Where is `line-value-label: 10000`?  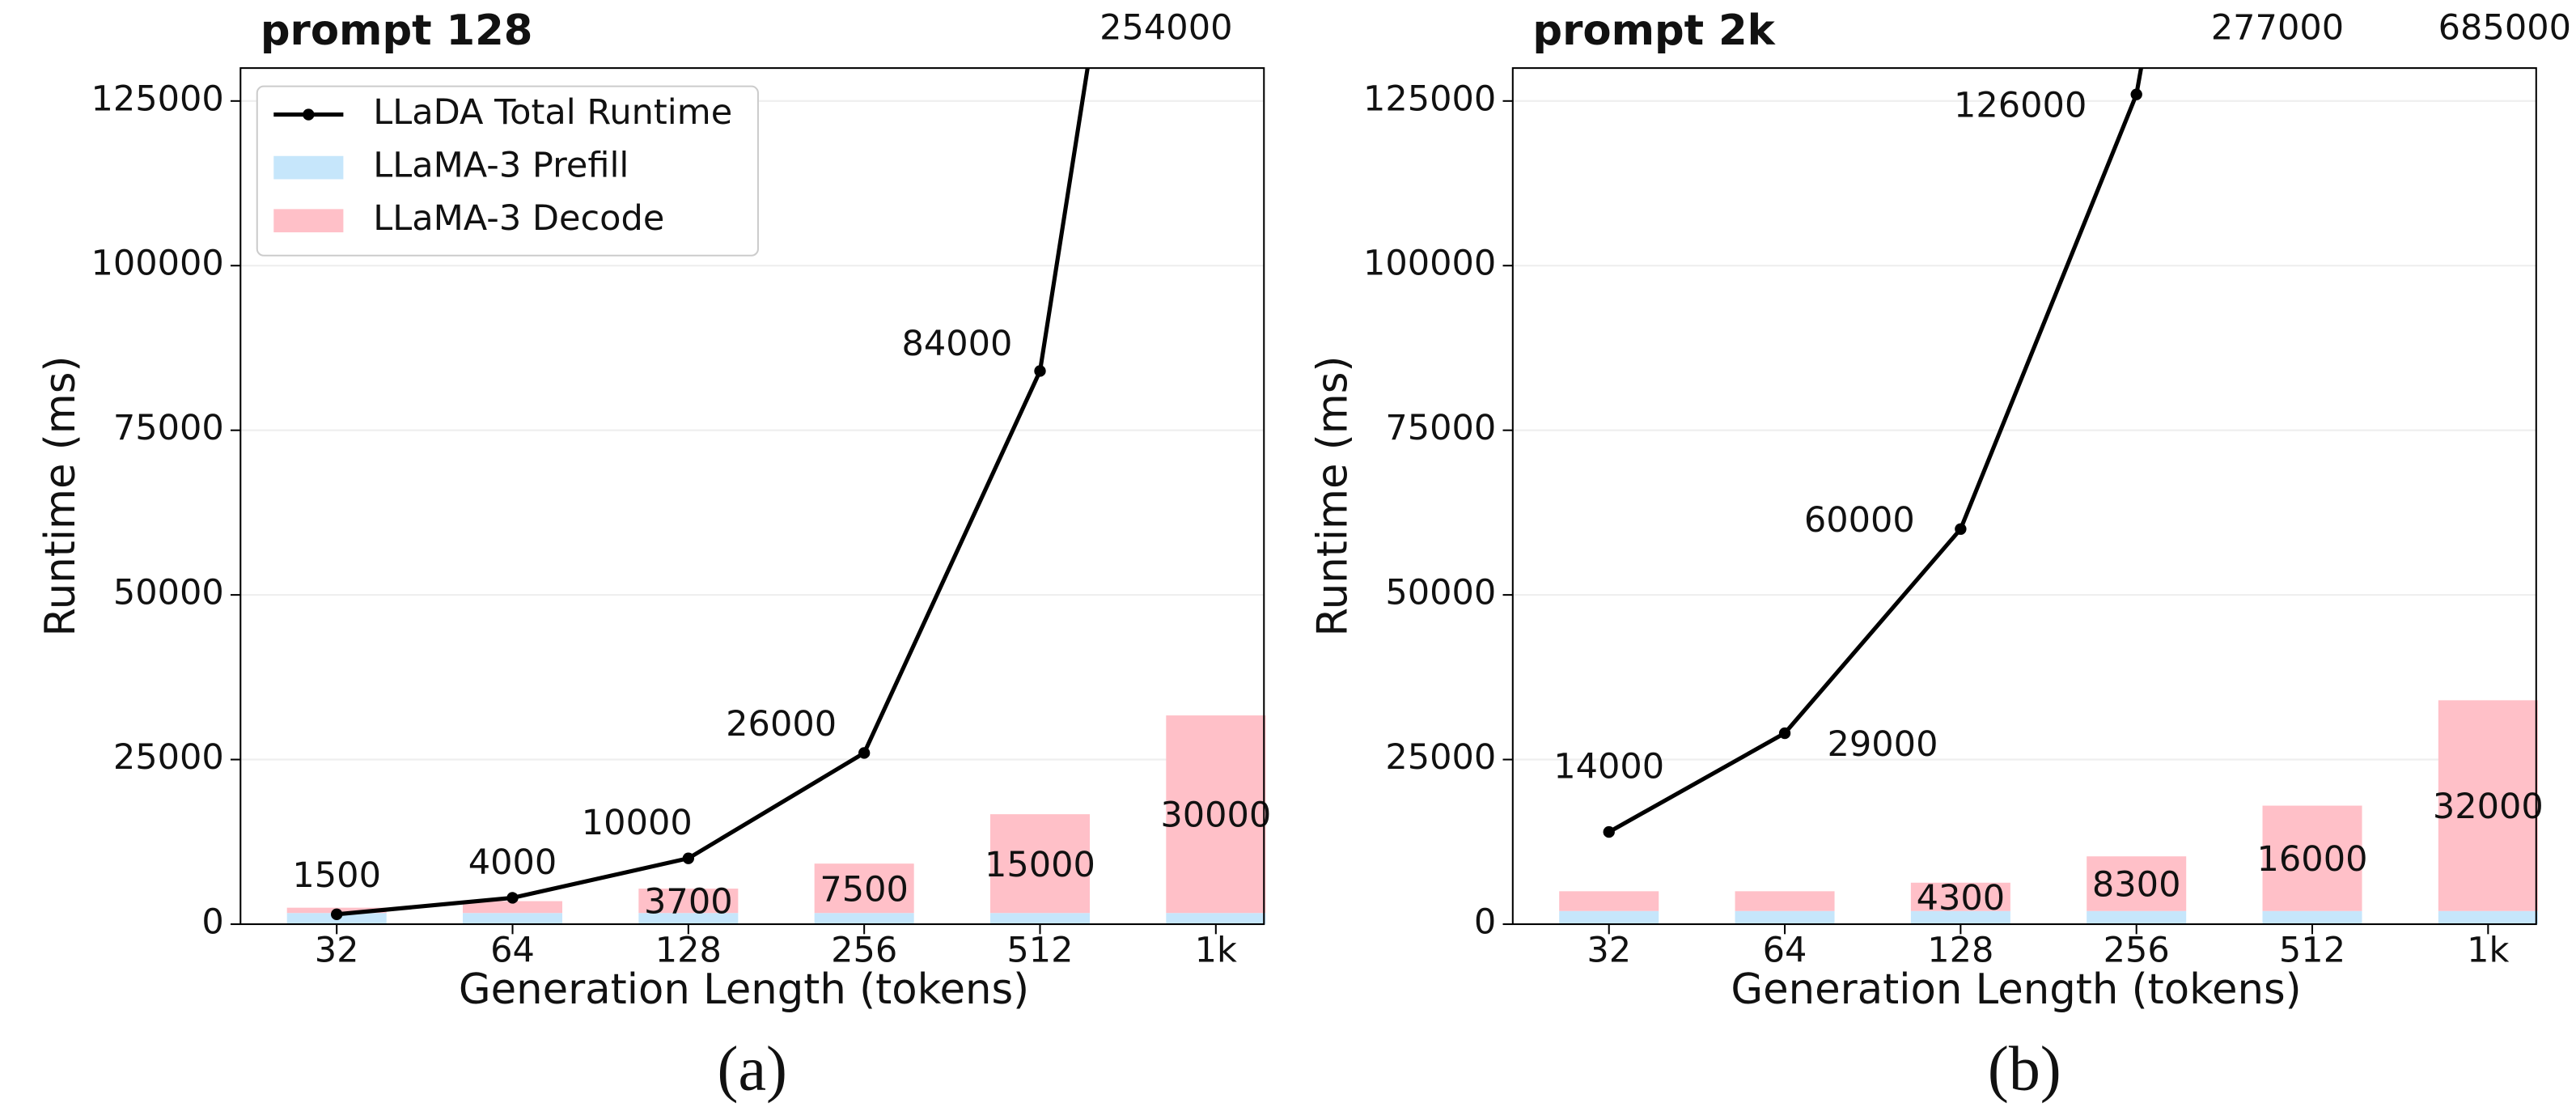
line-value-label: 10000 is located at coordinates (637, 823).